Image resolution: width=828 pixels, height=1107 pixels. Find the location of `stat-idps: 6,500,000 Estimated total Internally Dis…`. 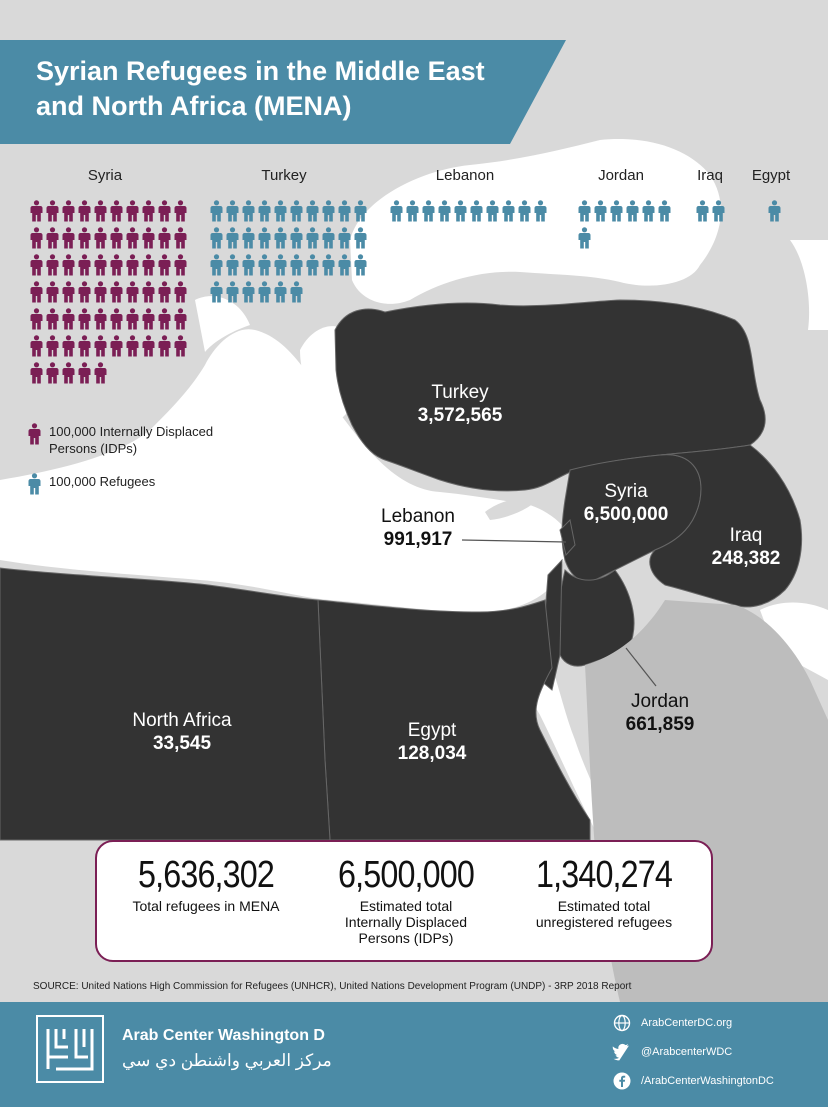

stat-idps: 6,500,000 Estimated total Internally Dis… is located at coordinates (406, 900).